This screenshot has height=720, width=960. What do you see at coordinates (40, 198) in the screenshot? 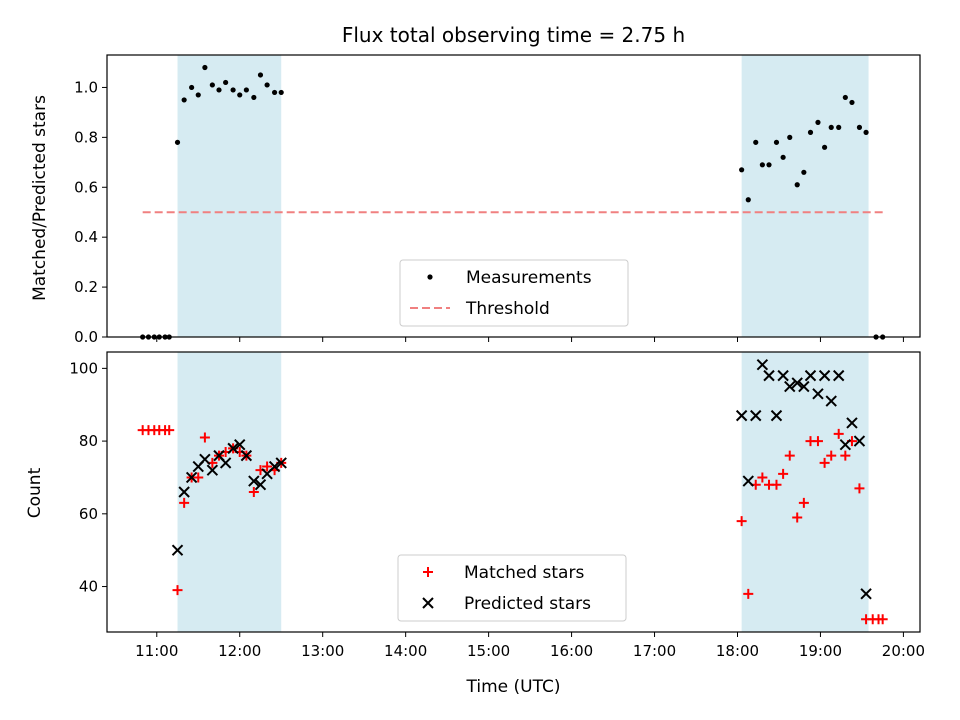
I see `top-y-axis-label: Matched/Predicted stars` at bounding box center [40, 198].